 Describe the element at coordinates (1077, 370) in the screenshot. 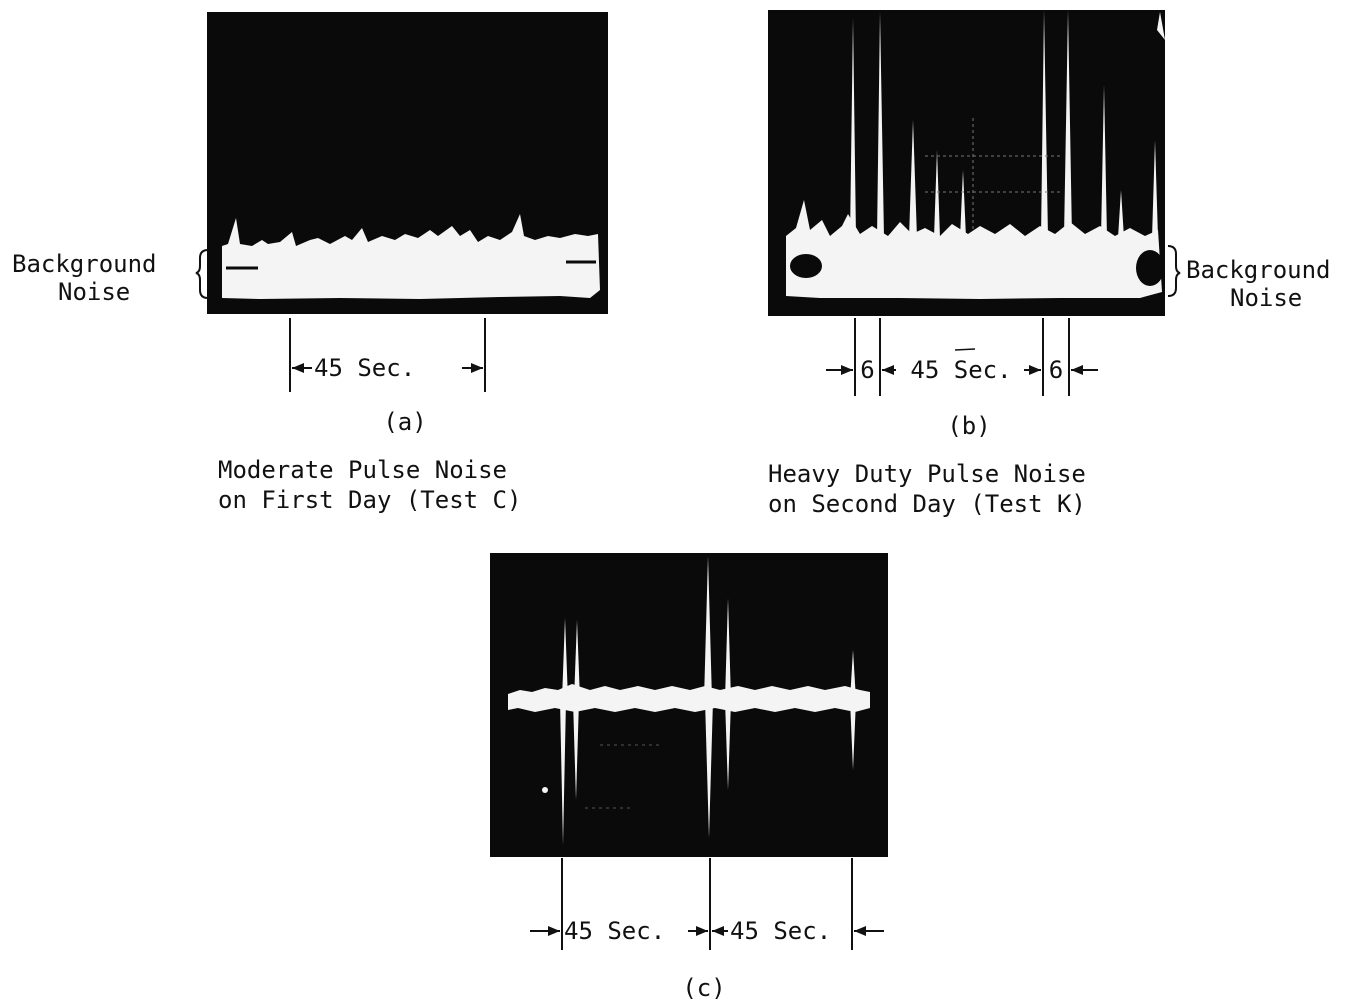

I see `panel-b-arrow-4-head` at that location.